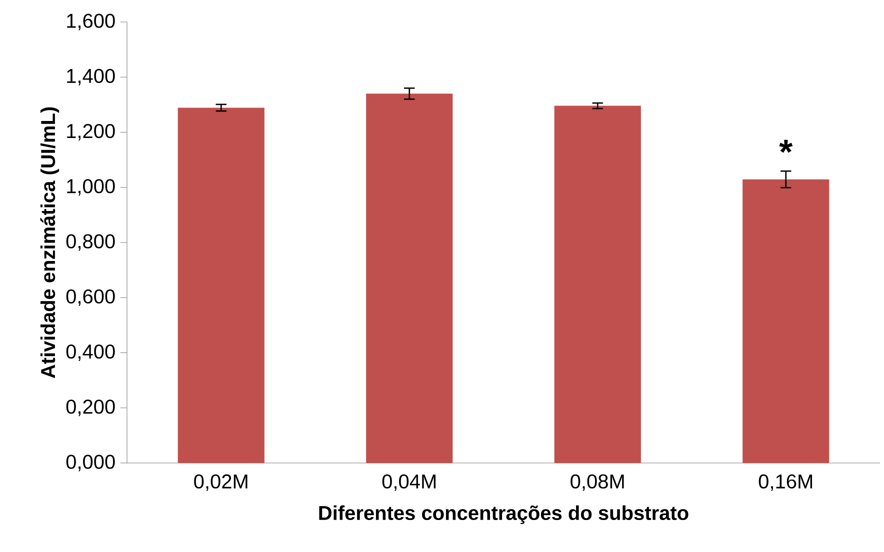  I want to click on annotation: *, so click(786, 146).